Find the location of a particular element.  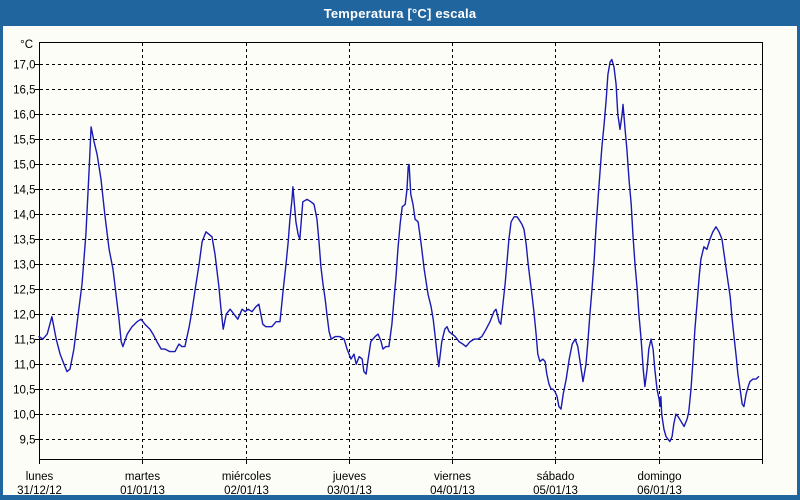

x-axis-date-label: 05/01/13 is located at coordinates (555, 491).